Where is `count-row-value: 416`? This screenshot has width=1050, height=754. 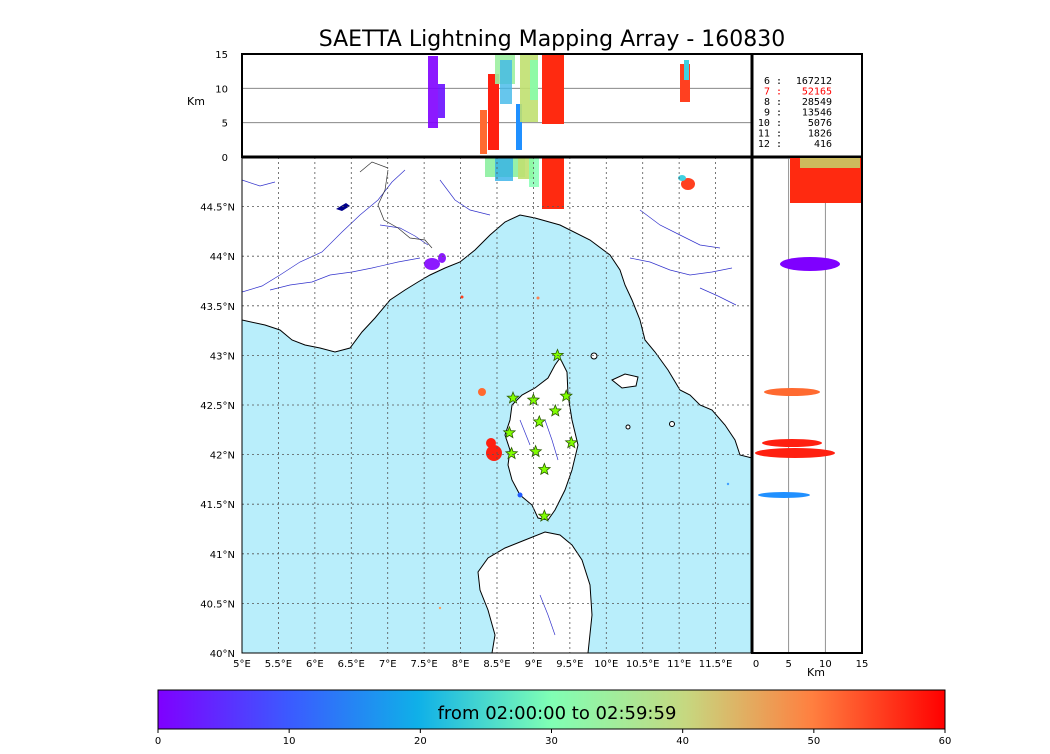 count-row-value: 416 is located at coordinates (823, 144).